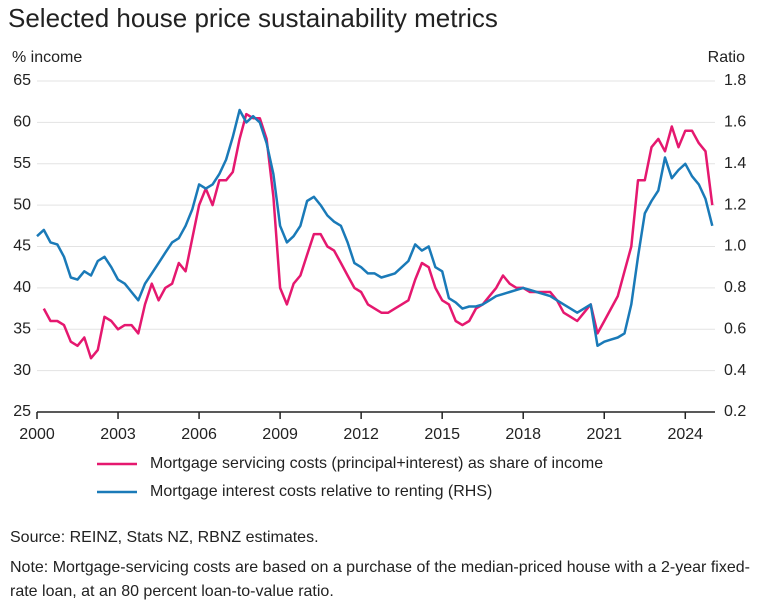  I want to click on y-tick-label: 25, so click(22, 411).